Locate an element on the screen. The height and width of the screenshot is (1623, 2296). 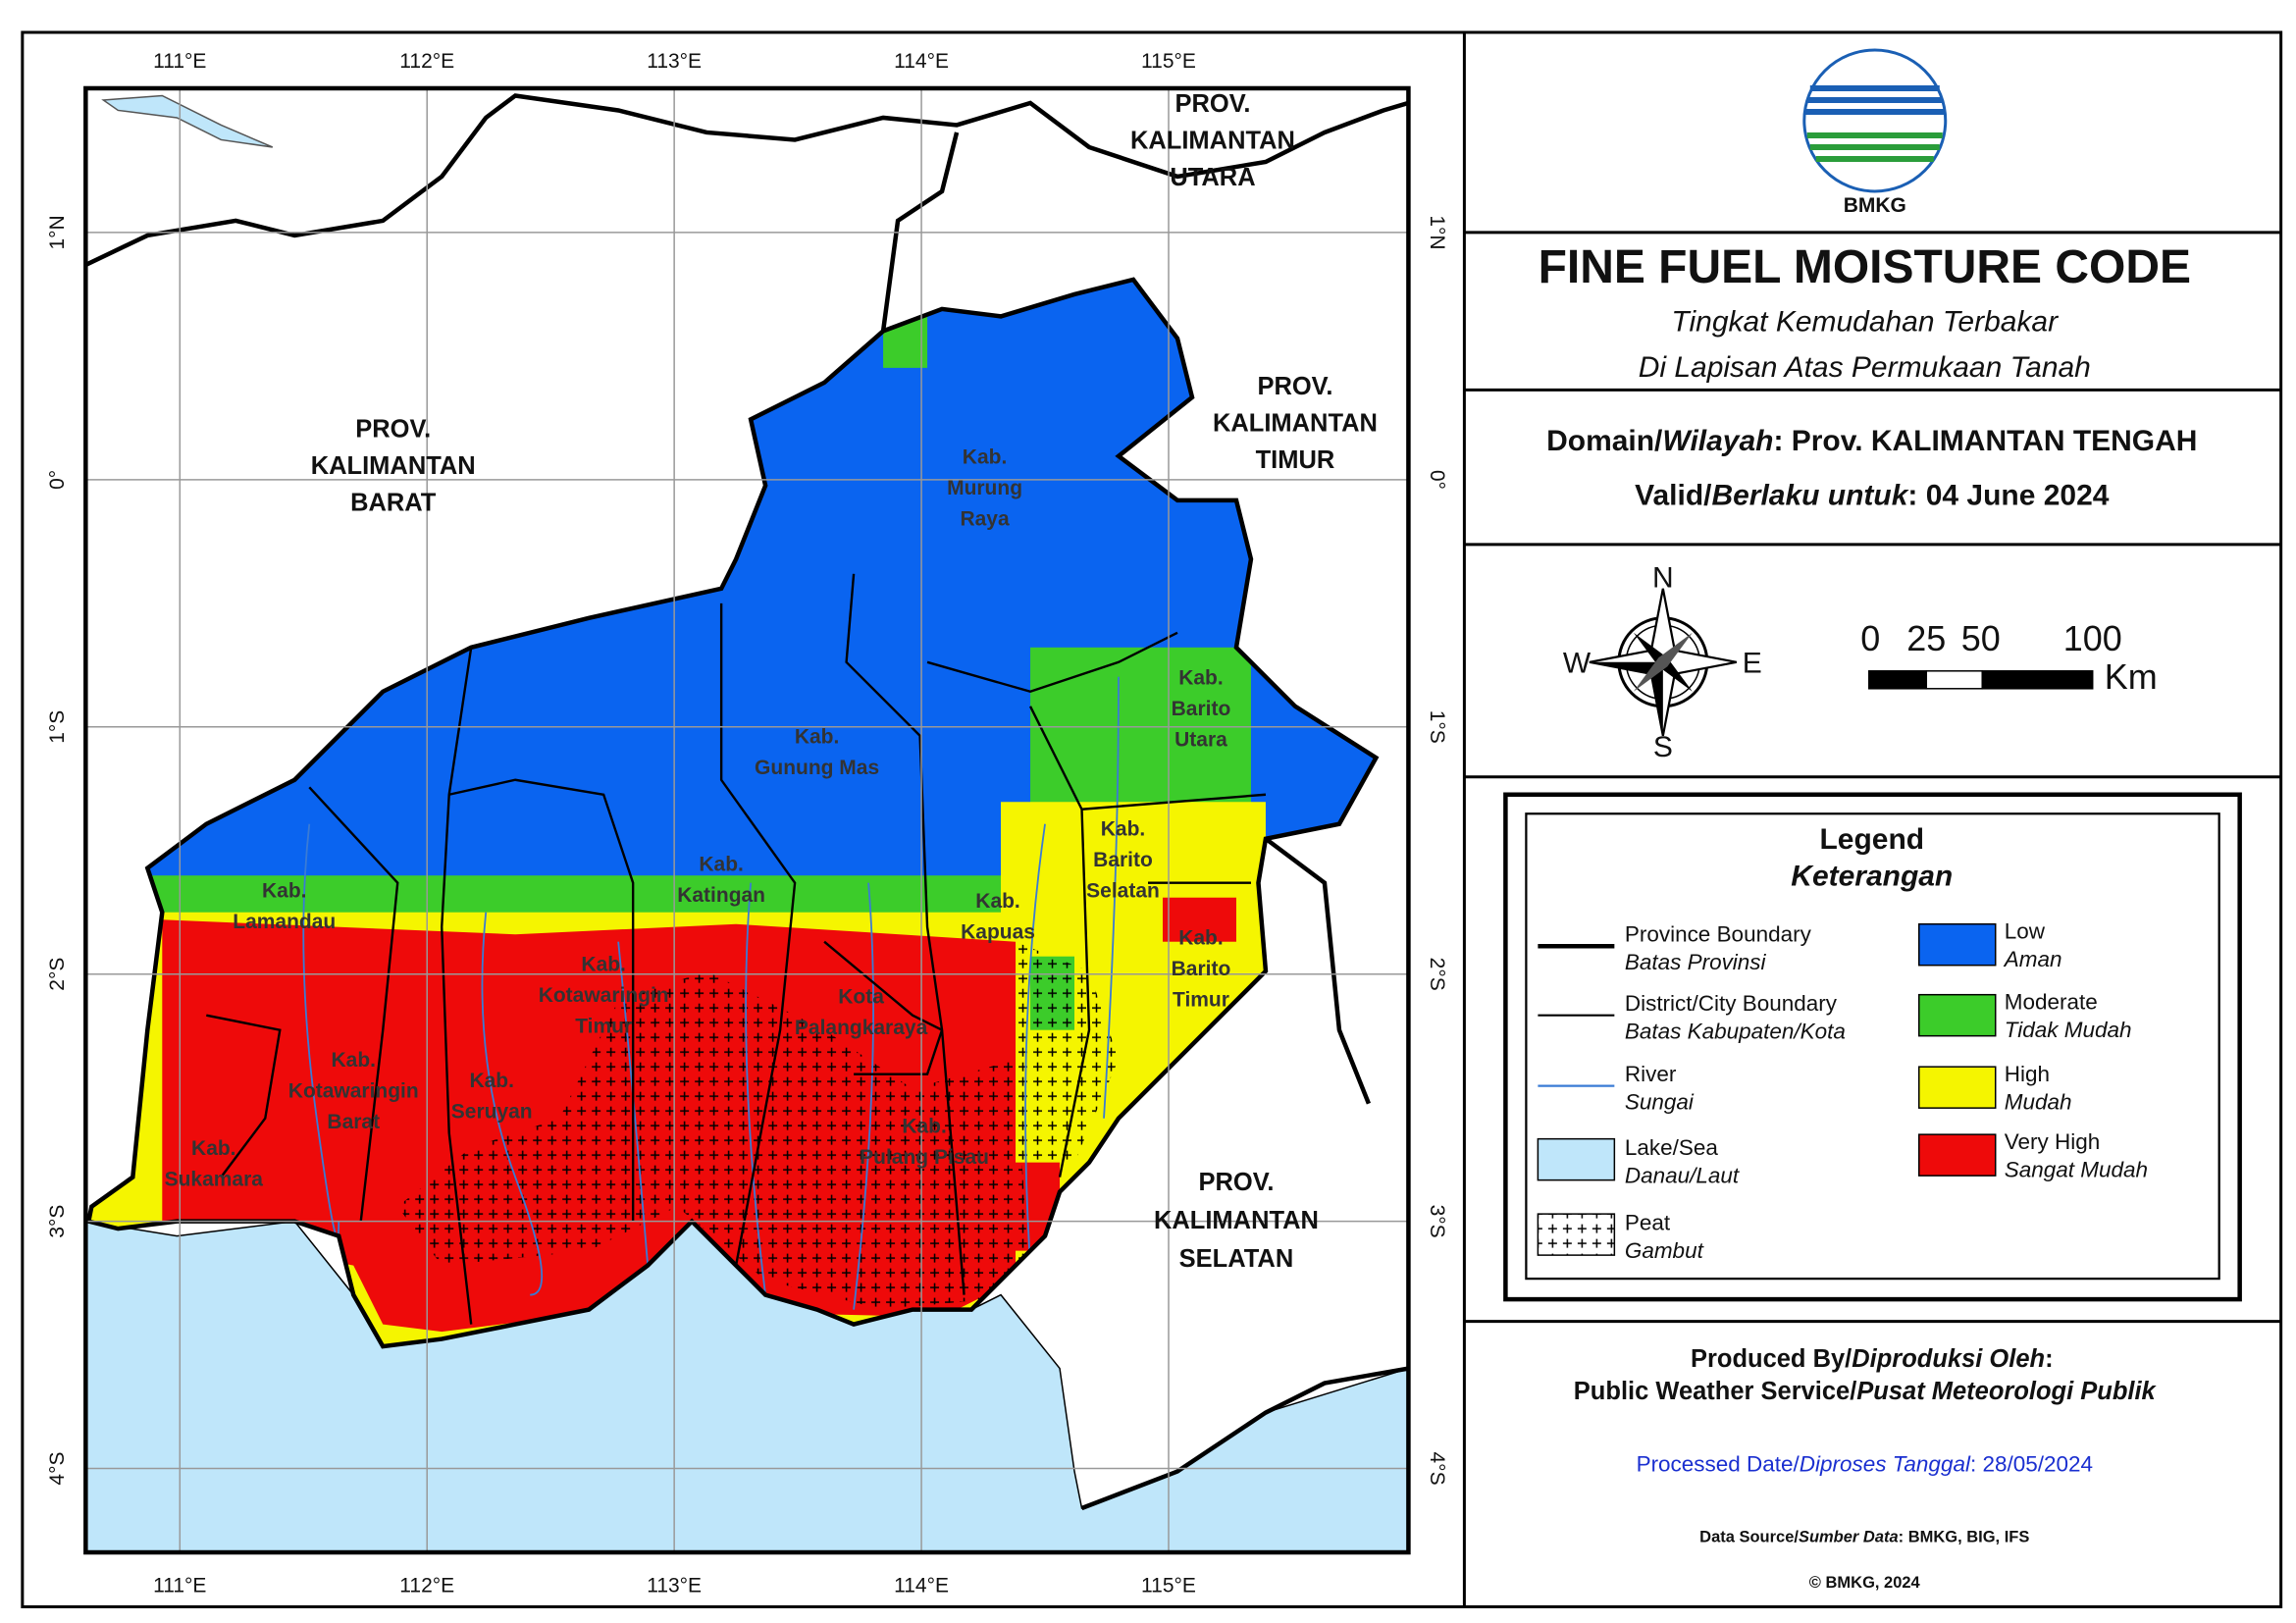
scale-label: 25 is located at coordinates (1926, 638).